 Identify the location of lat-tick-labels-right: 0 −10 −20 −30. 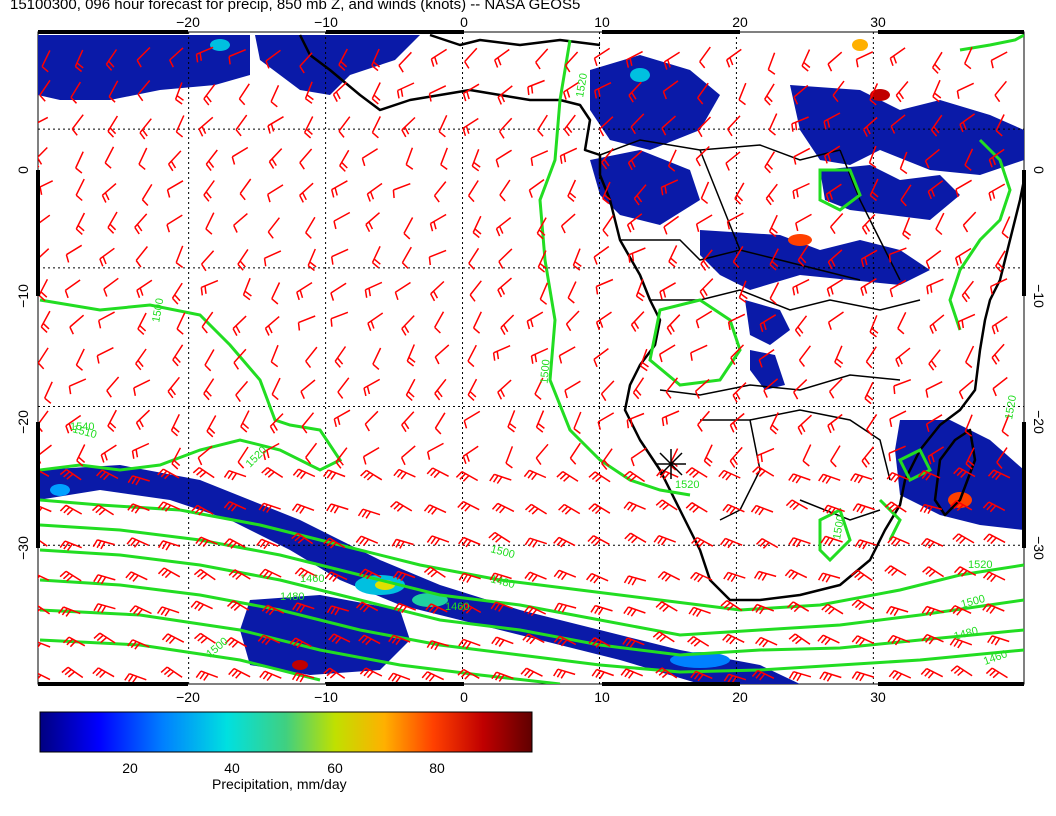
(1039, 363).